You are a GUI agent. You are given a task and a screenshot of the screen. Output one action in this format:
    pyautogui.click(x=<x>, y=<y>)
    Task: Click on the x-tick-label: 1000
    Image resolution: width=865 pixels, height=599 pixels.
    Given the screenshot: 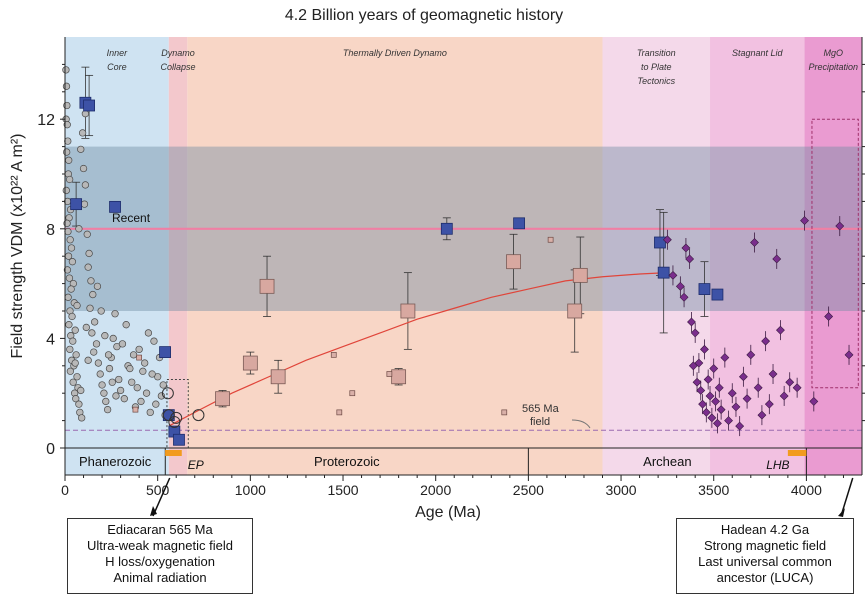 What is the action you would take?
    pyautogui.click(x=250, y=490)
    